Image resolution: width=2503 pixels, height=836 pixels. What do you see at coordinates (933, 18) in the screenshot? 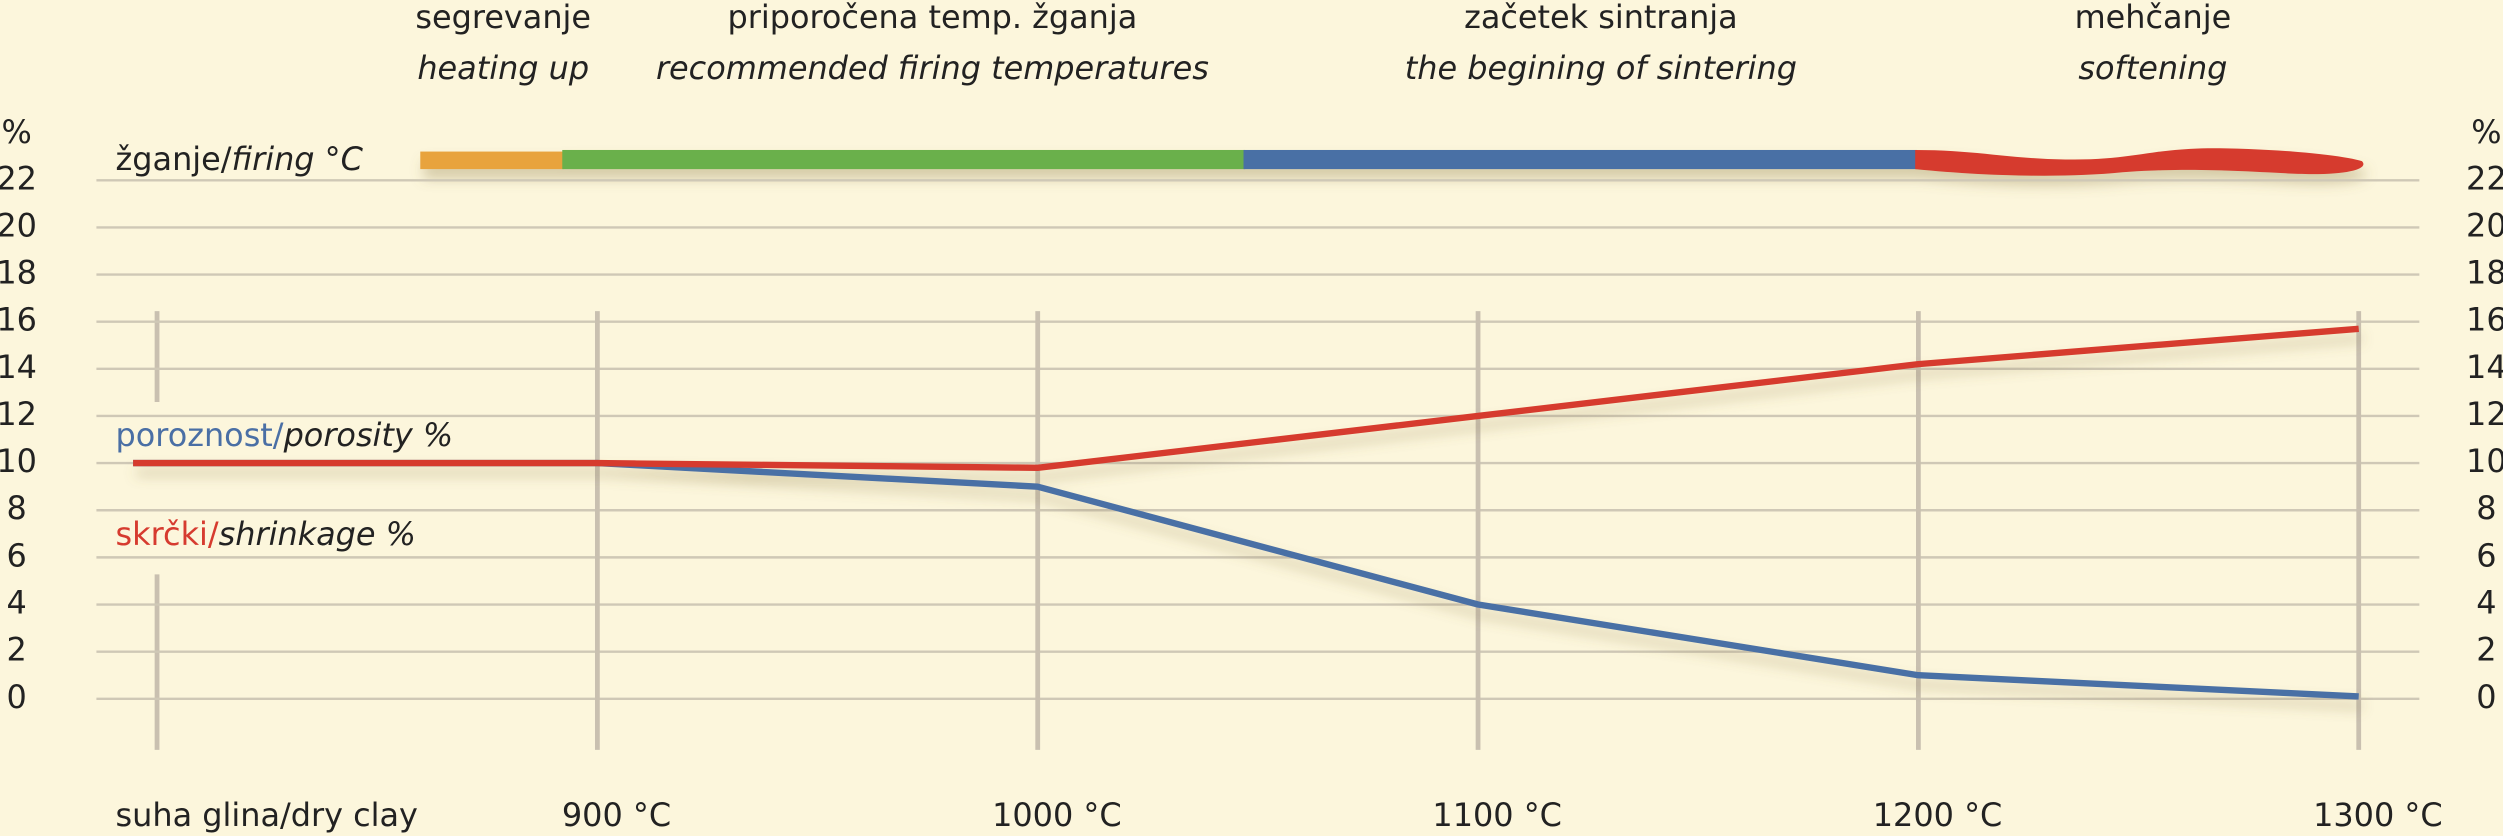
I see `phase-label: priporočena temp. žganja` at bounding box center [933, 18].